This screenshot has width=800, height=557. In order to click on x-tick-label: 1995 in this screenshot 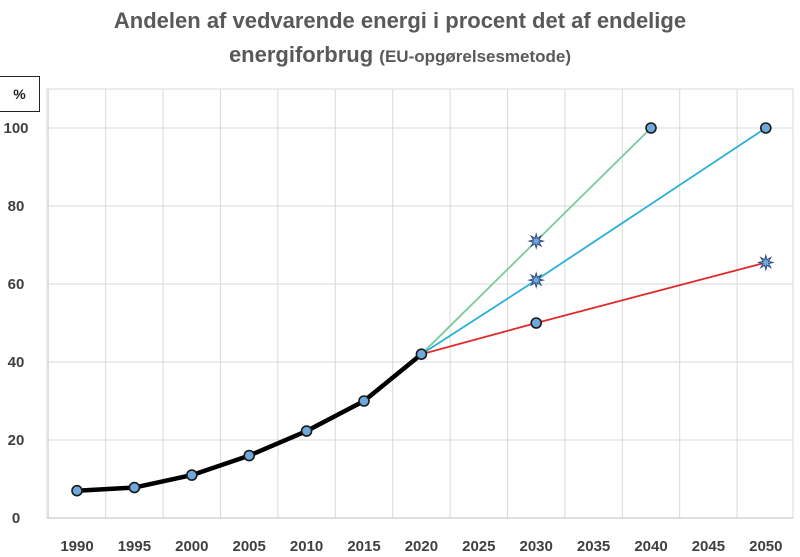, I will do `click(134, 546)`.